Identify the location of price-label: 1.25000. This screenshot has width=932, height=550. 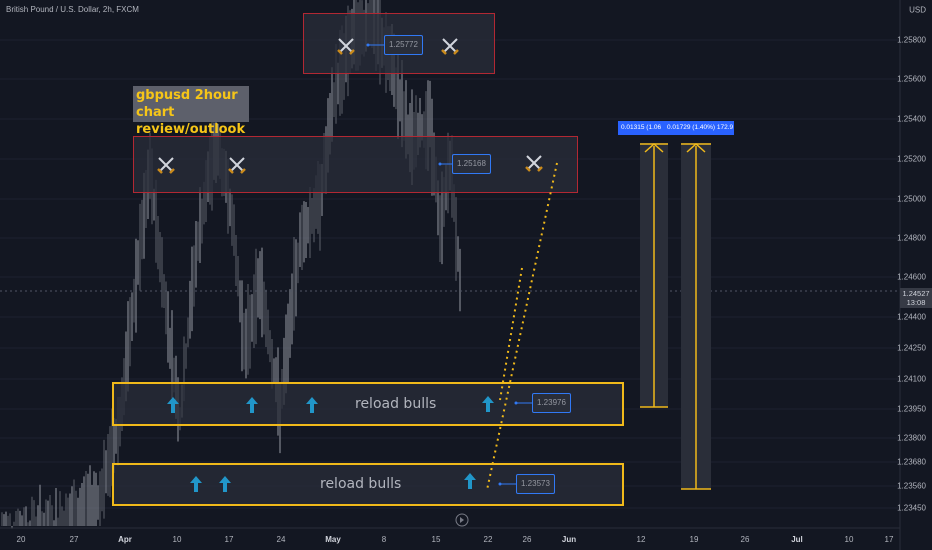
(911, 199).